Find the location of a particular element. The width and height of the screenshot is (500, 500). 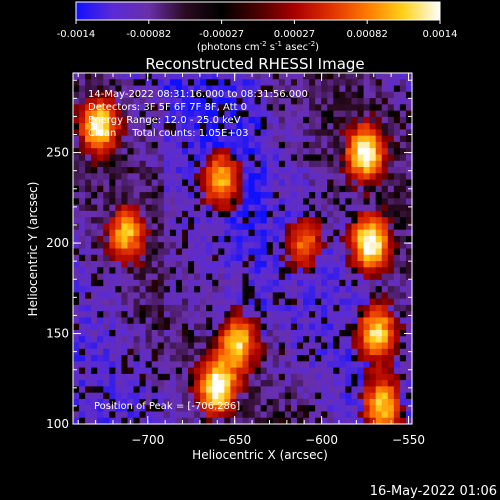

colorbar-tick-label: -0.00027 is located at coordinates (221, 34).